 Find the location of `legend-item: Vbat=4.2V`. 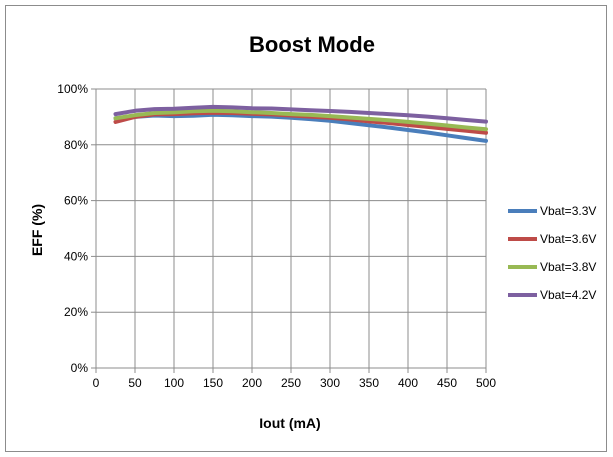

legend-item: Vbat=4.2V is located at coordinates (552, 295).